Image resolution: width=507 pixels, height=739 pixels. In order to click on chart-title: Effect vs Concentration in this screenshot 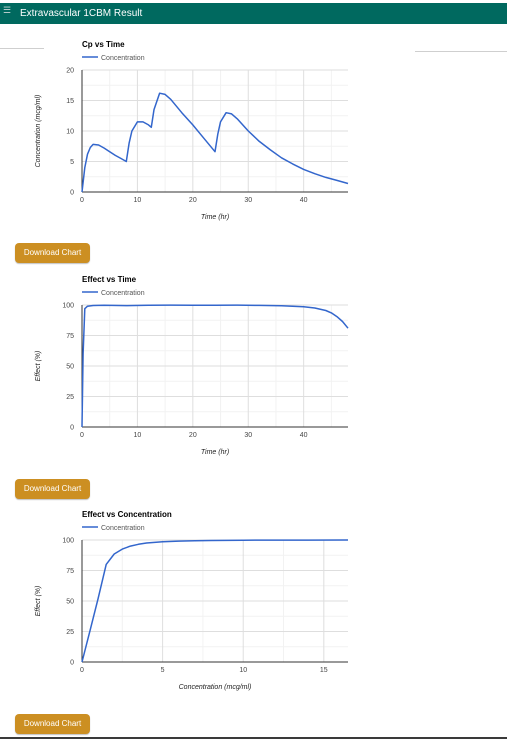, I will do `click(127, 514)`.